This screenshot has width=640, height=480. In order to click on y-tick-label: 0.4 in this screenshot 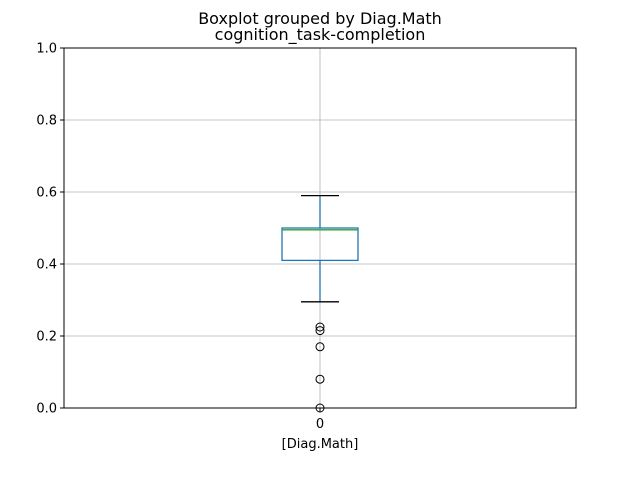, I will do `click(46, 265)`.